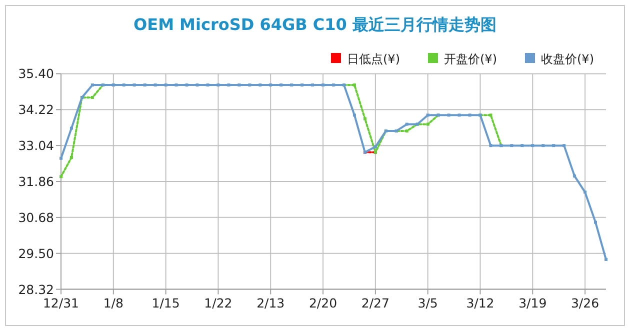 The width and height of the screenshot is (630, 331). What do you see at coordinates (470, 59) in the screenshot?
I see `legend-label: 开盘价(¥)` at bounding box center [470, 59].